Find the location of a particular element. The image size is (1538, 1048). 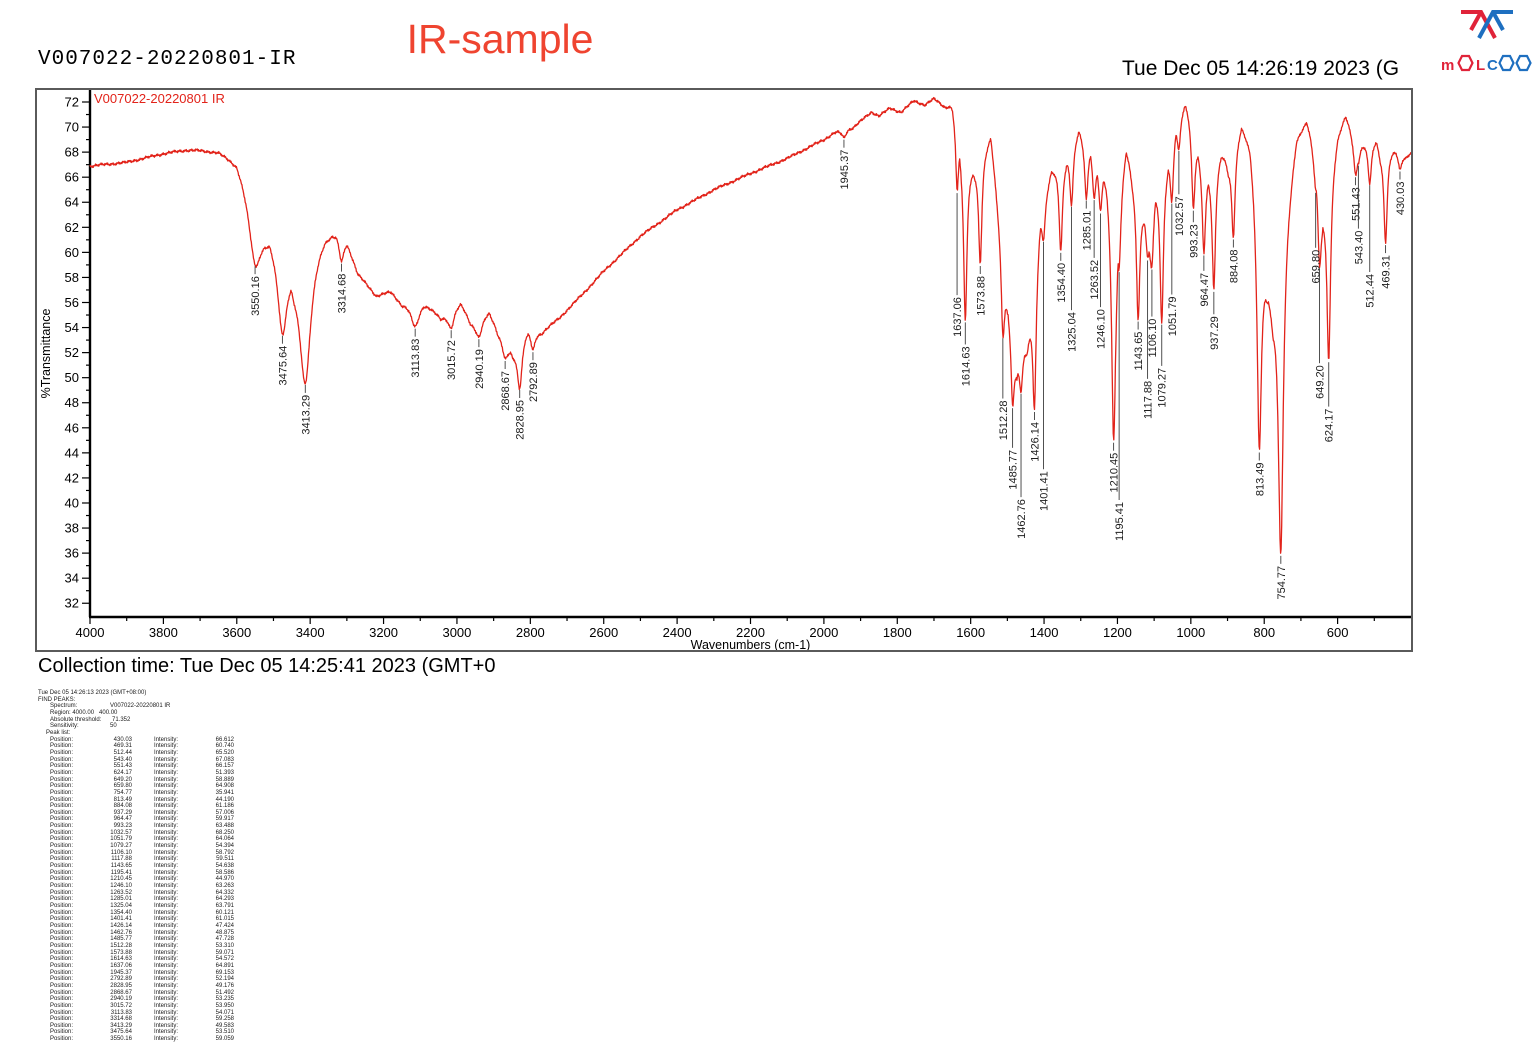

svg-text: 66 is located at coordinates (72, 177).